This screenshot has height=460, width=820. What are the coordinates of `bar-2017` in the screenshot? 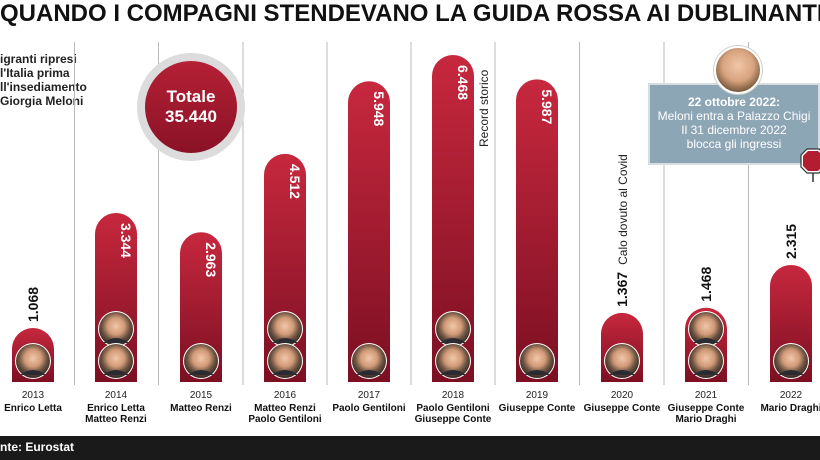 It's located at (369, 231).